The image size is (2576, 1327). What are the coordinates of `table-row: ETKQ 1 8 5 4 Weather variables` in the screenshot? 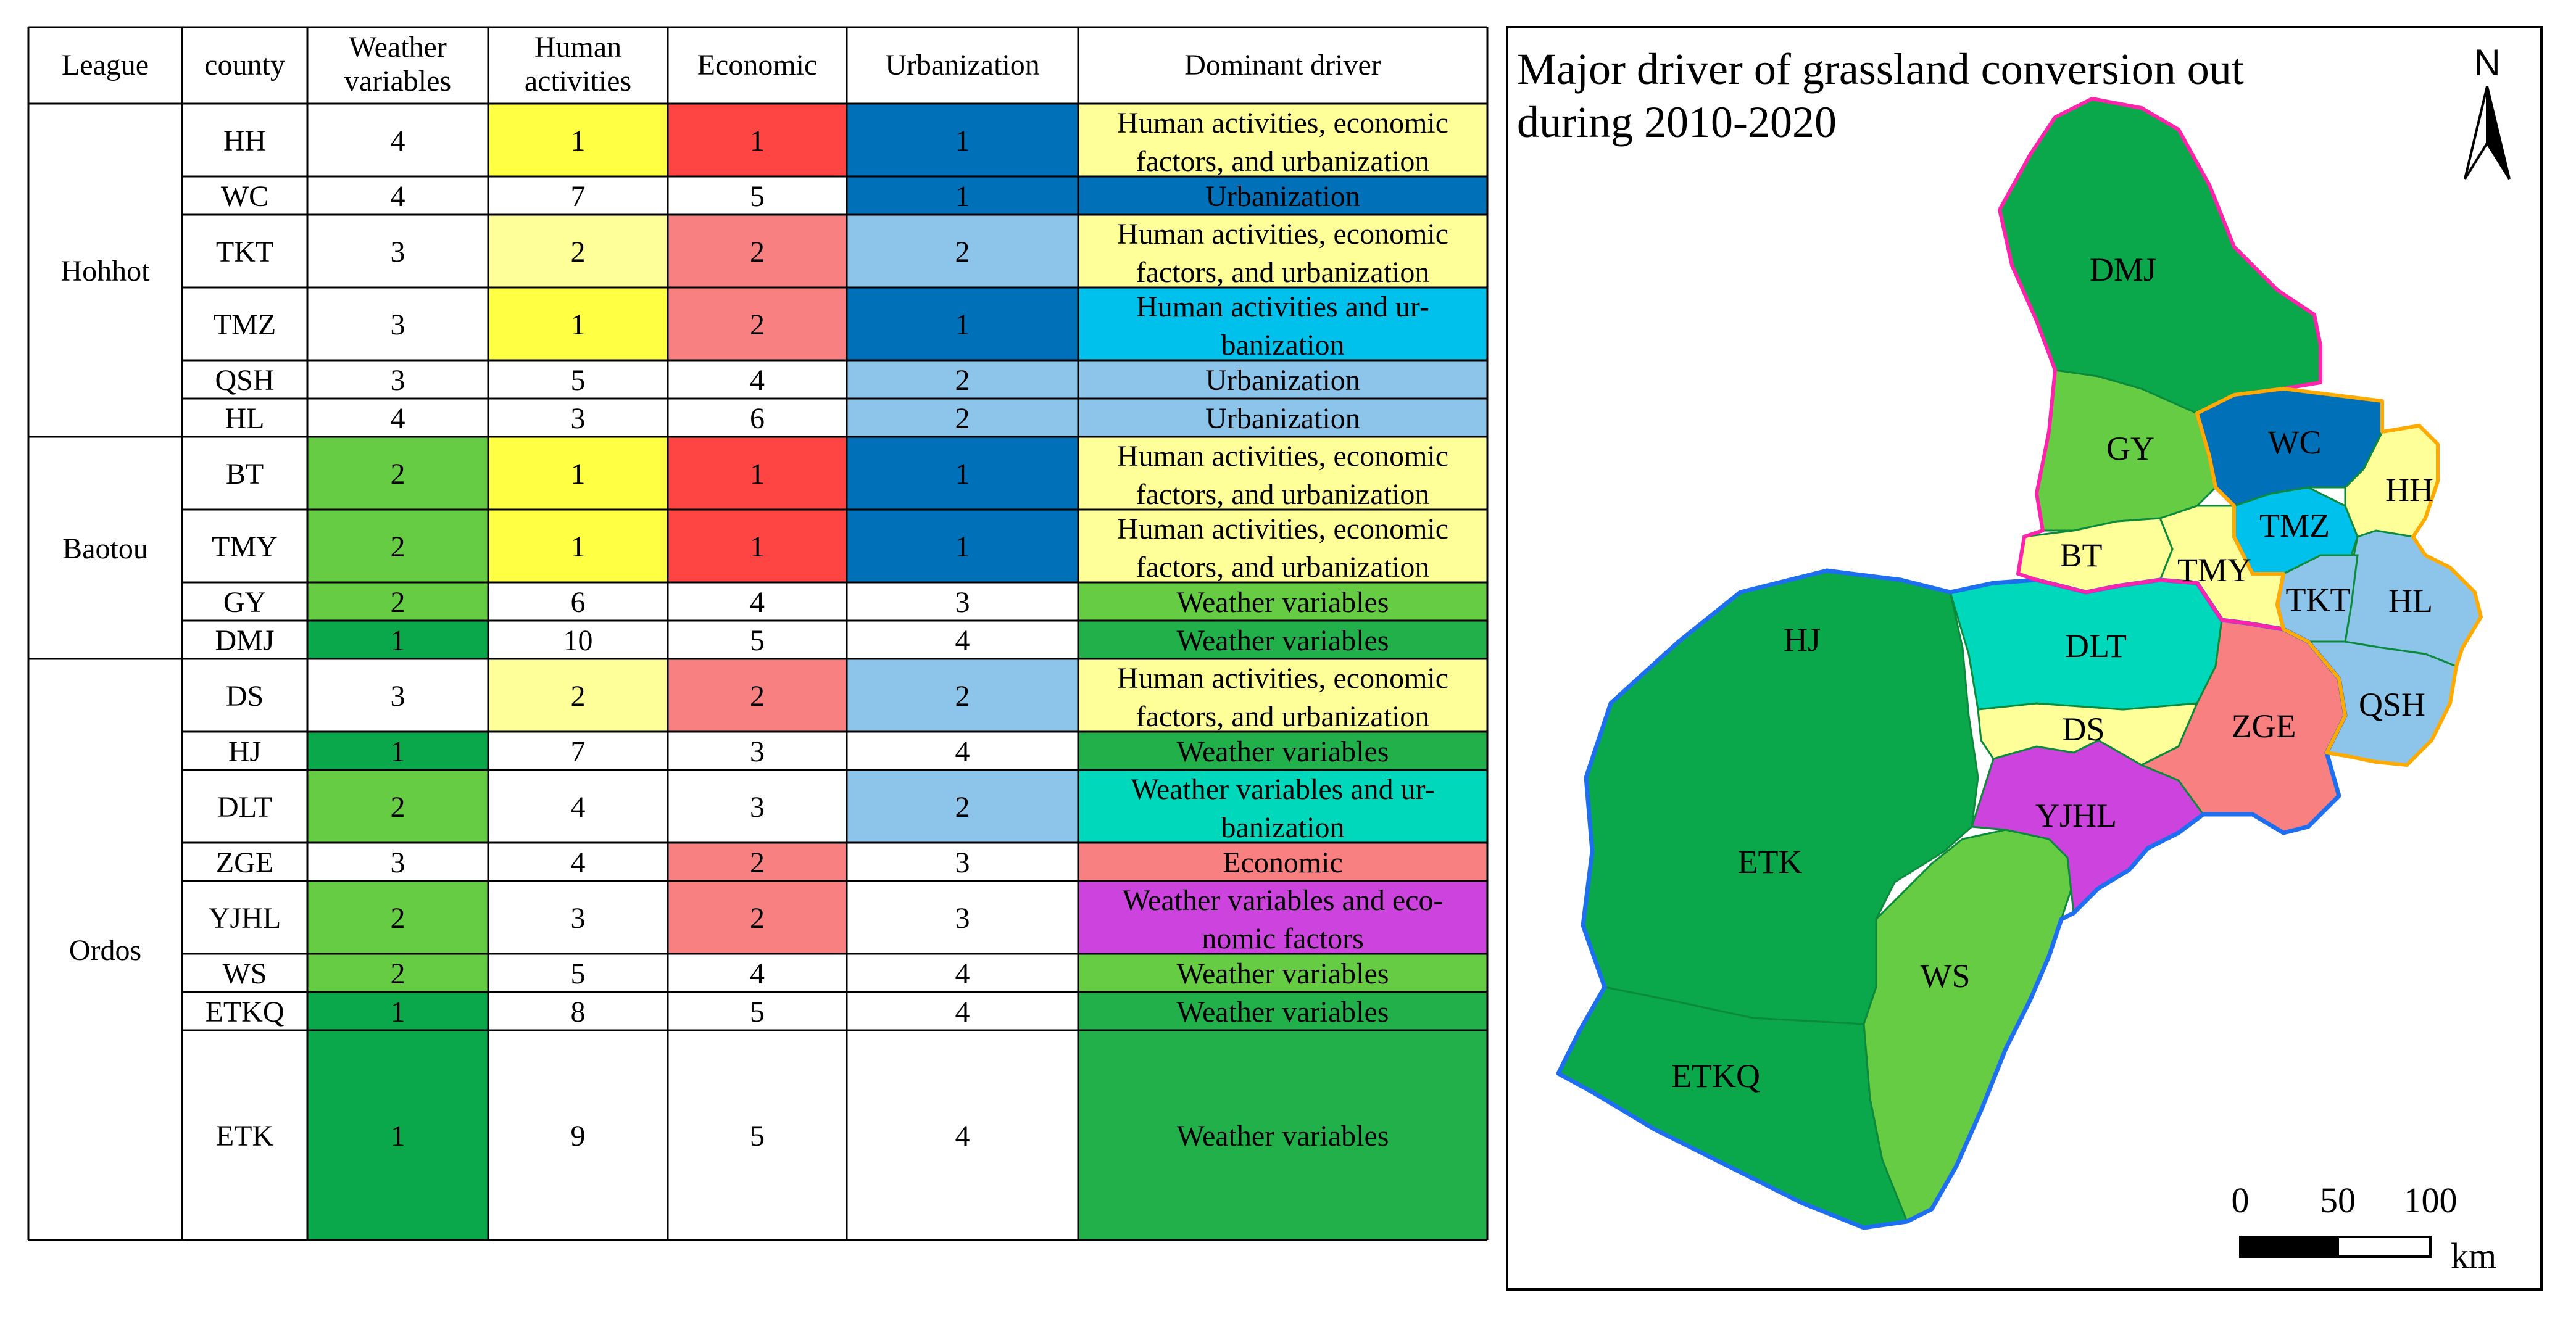 It's located at (846, 1011).